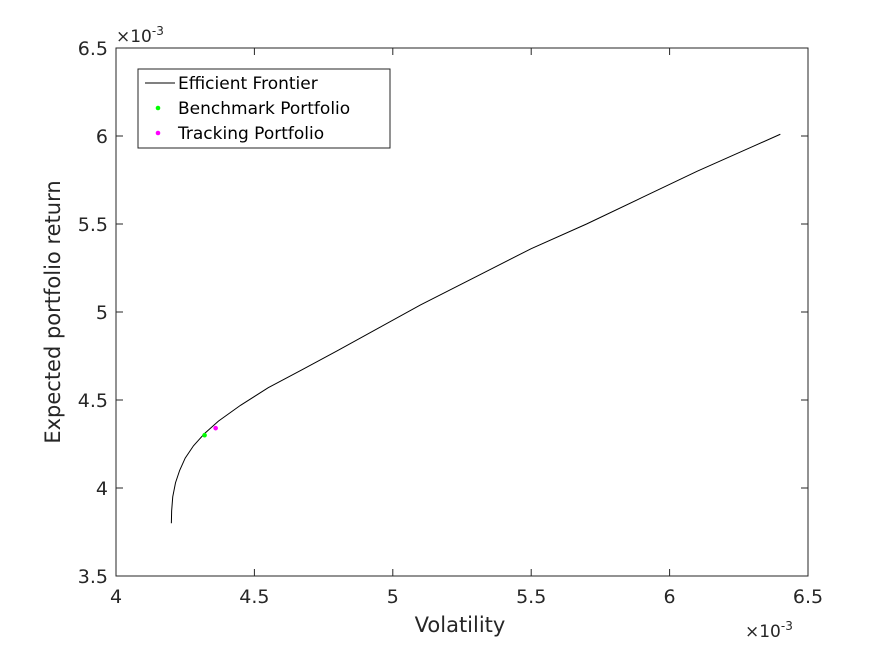 The image size is (891, 645). I want to click on legend-label-efficient-frontier: Efficient Frontier, so click(248, 84).